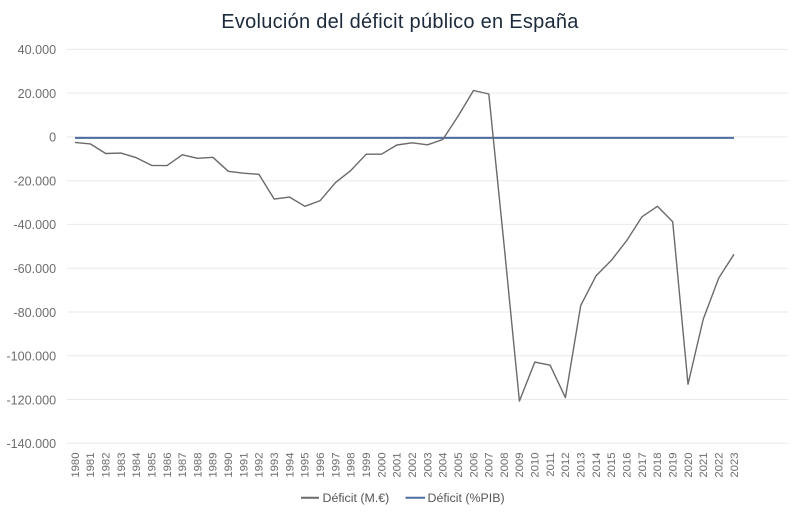  What do you see at coordinates (321, 465) in the screenshot?
I see `svg-text: 1996` at bounding box center [321, 465].